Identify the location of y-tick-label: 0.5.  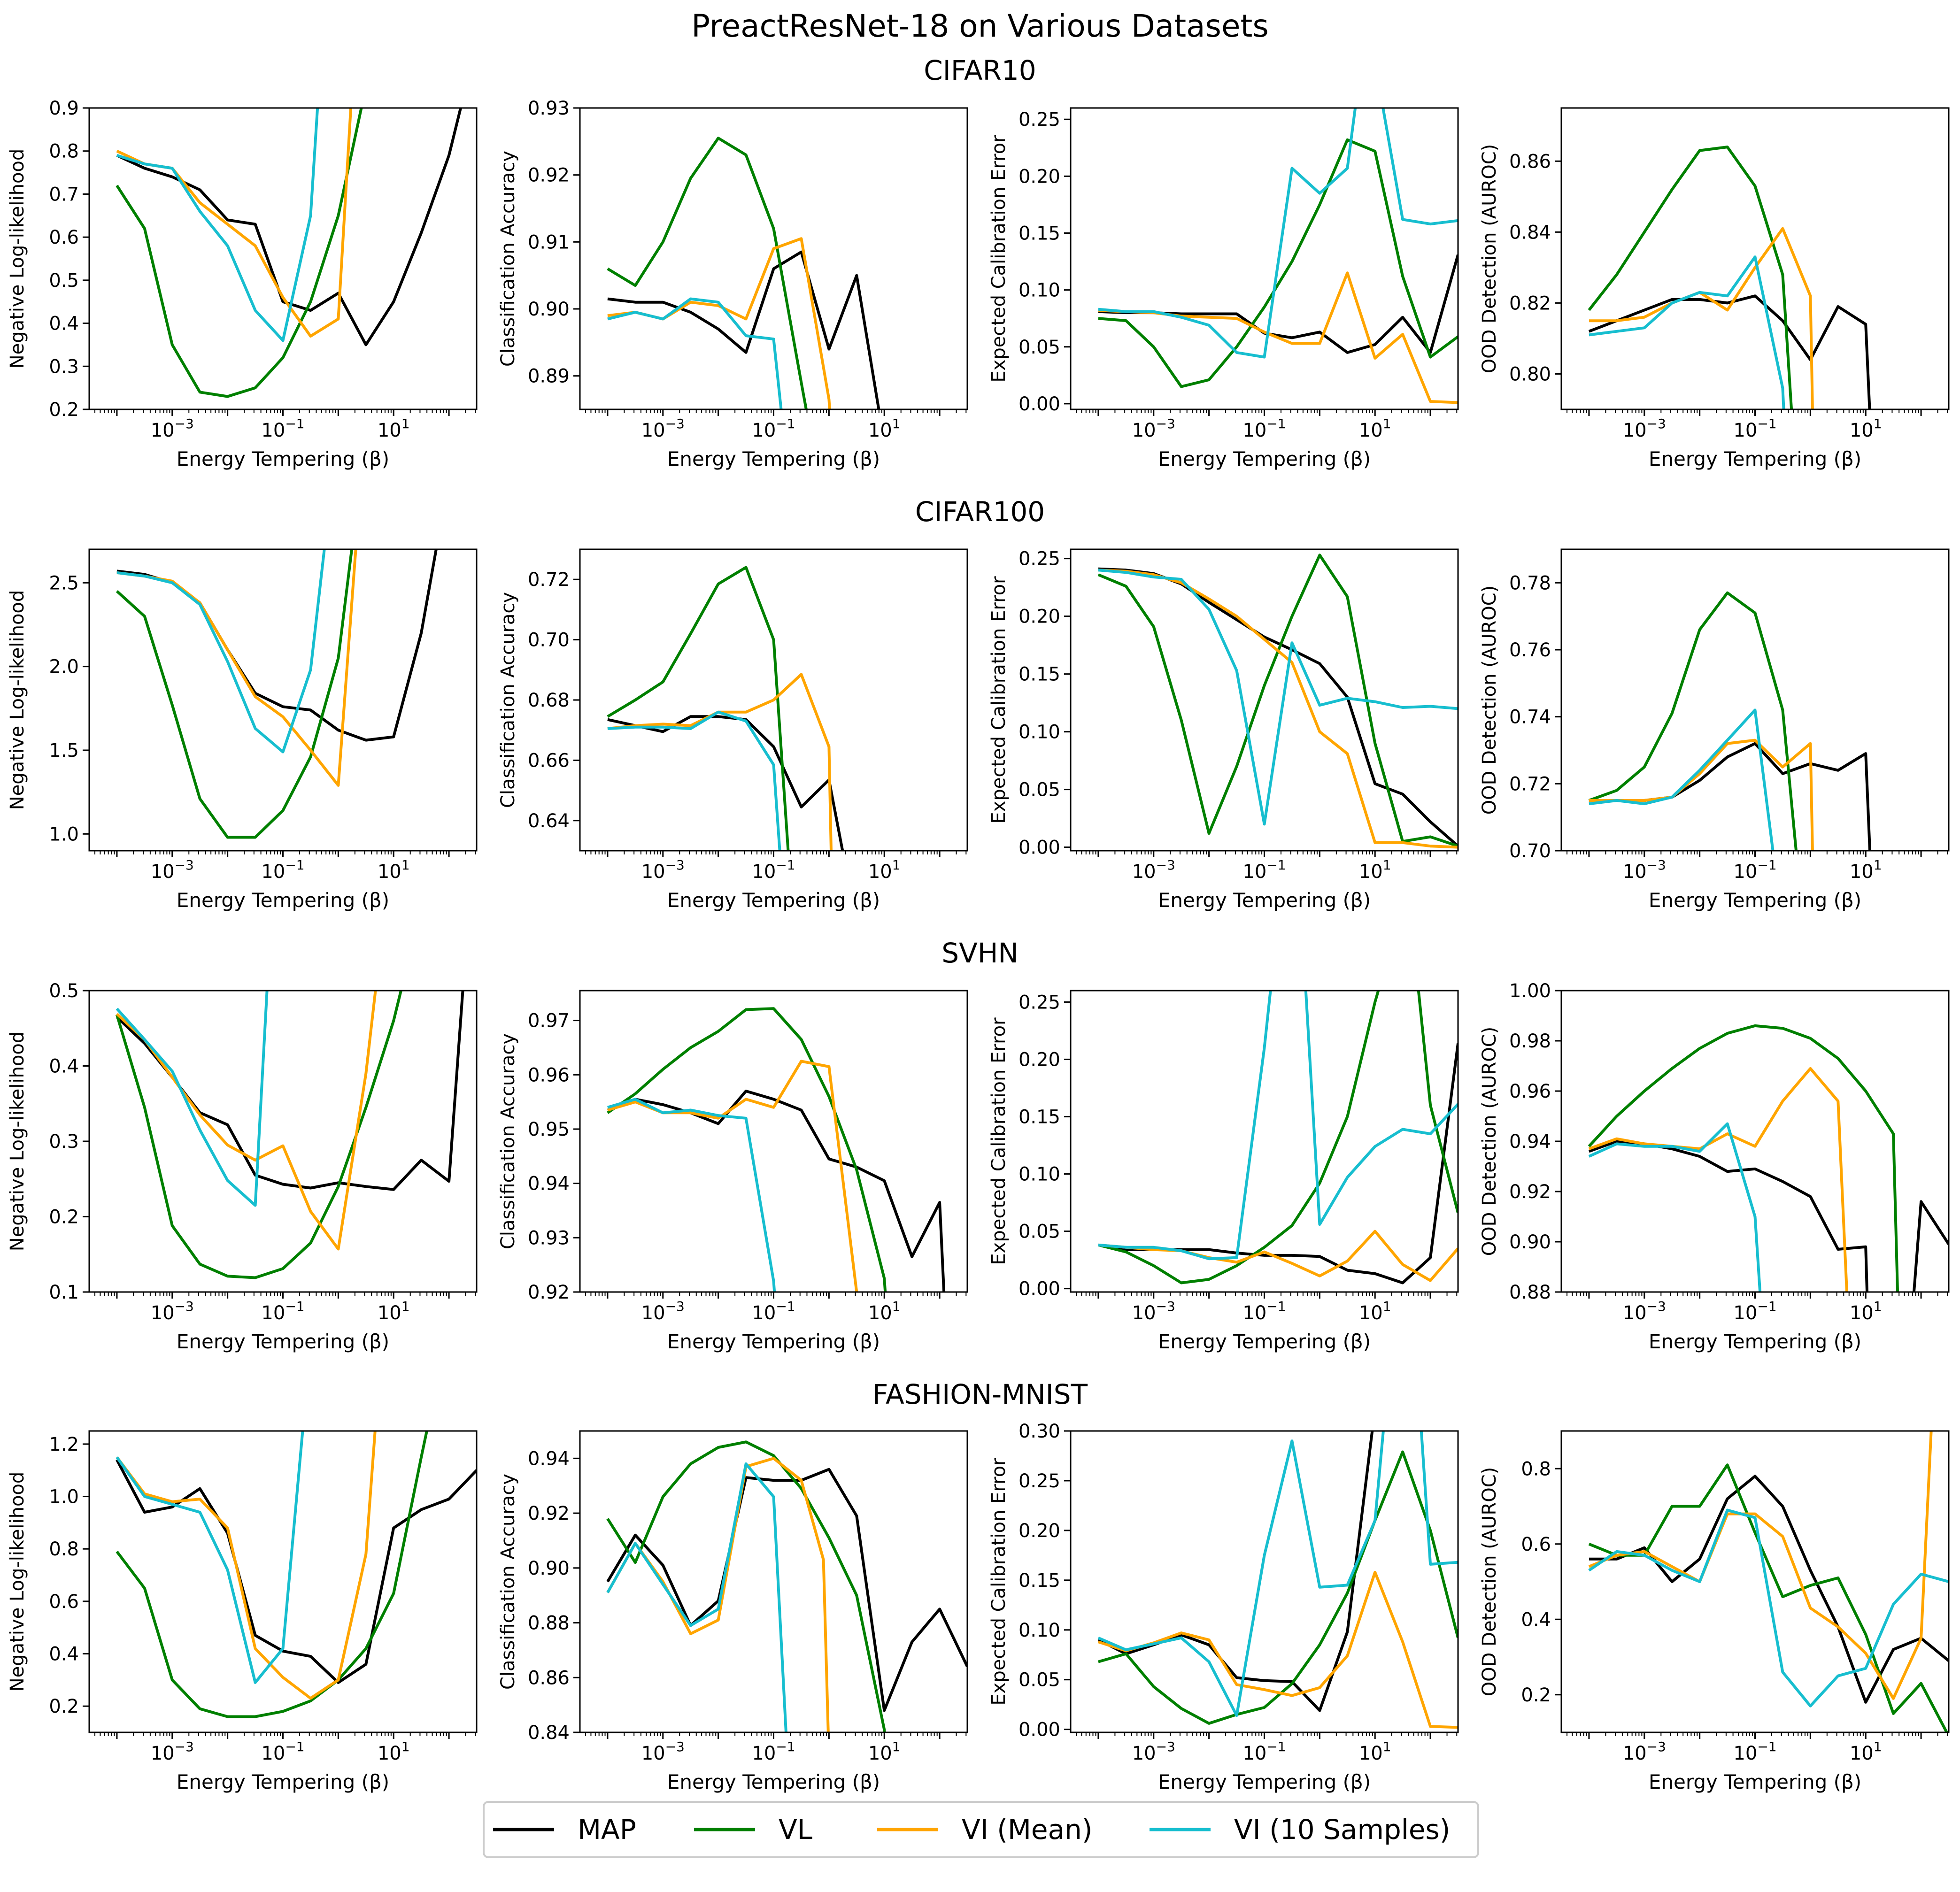
(64, 281).